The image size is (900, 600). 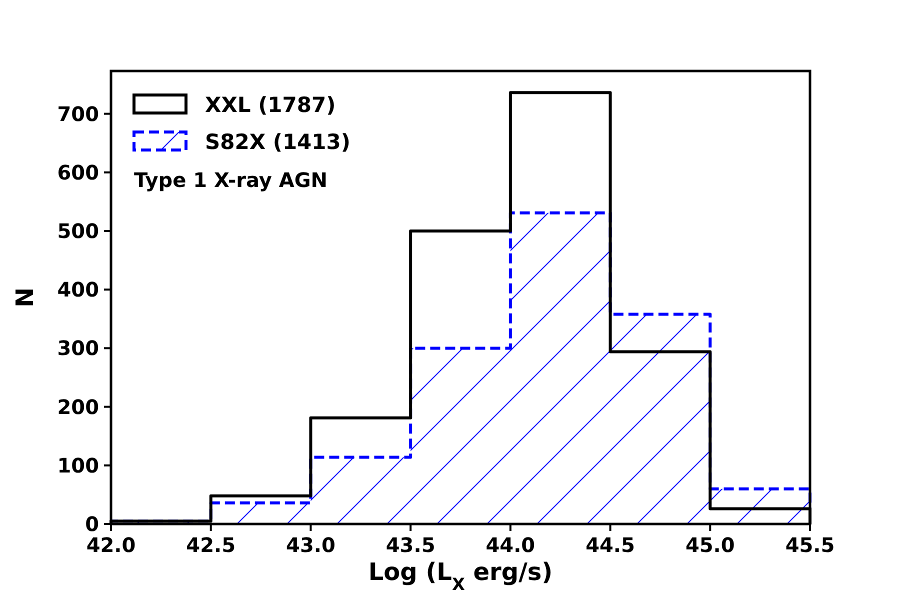 What do you see at coordinates (311, 545) in the screenshot?
I see `x-tick-label: 43.0` at bounding box center [311, 545].